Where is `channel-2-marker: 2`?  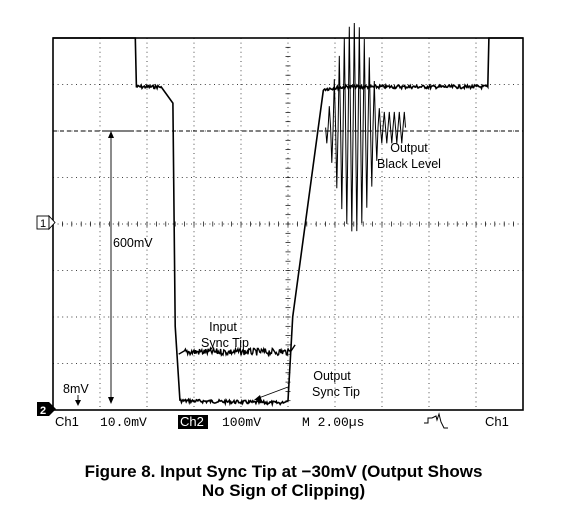 channel-2-marker: 2 is located at coordinates (46, 409).